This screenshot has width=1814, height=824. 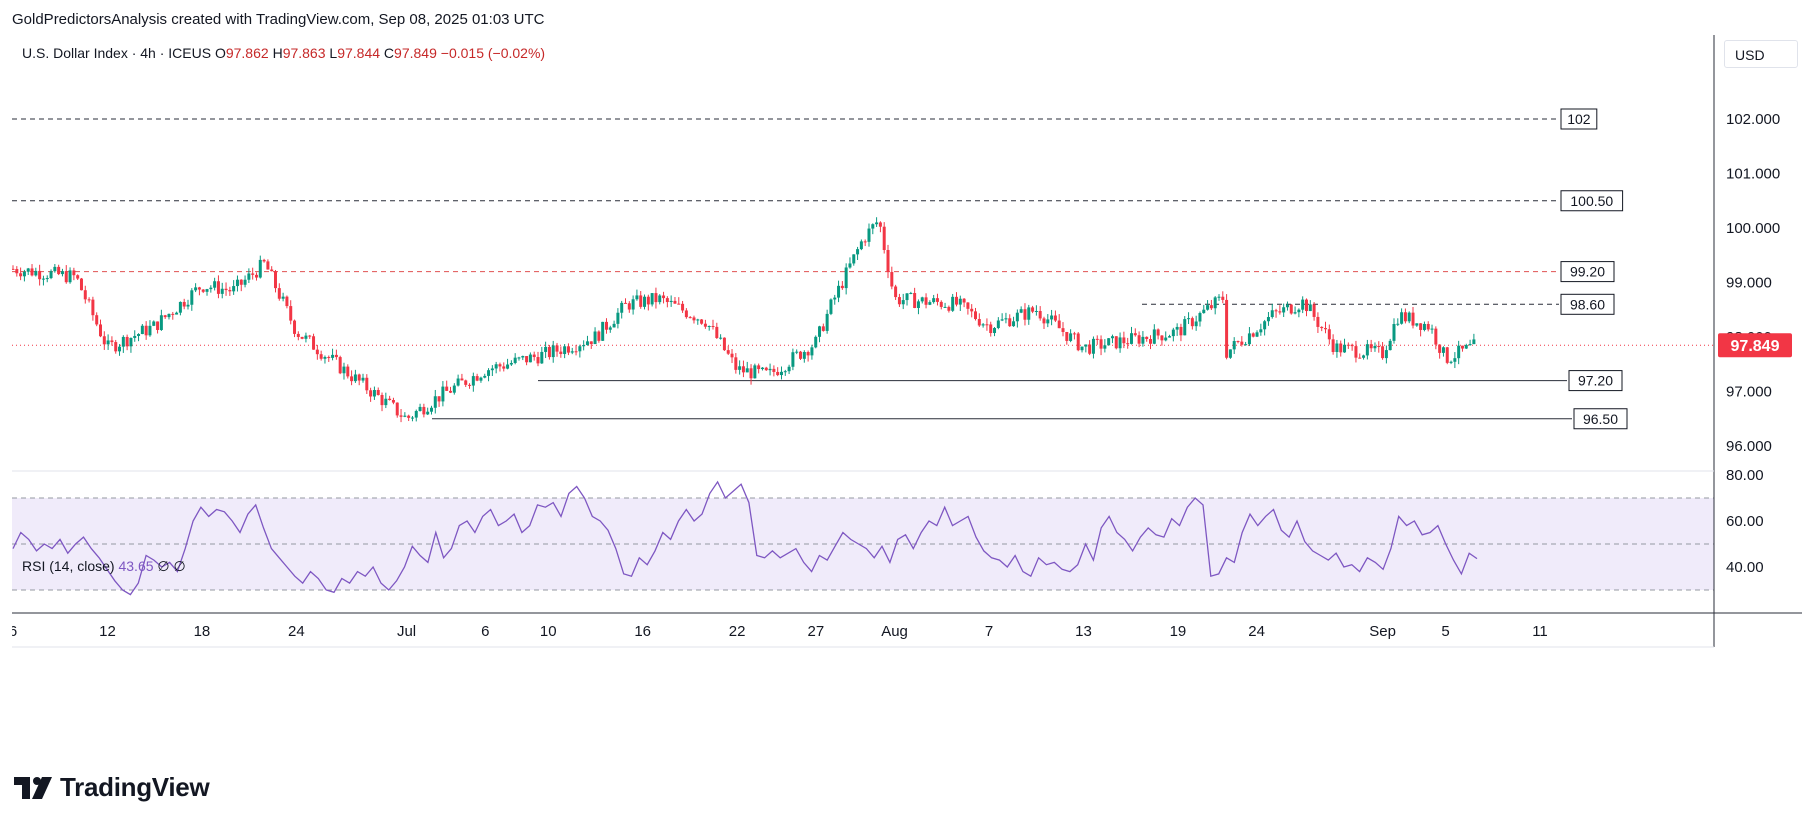 What do you see at coordinates (1749, 446) in the screenshot?
I see `price-tick-label: 96.000` at bounding box center [1749, 446].